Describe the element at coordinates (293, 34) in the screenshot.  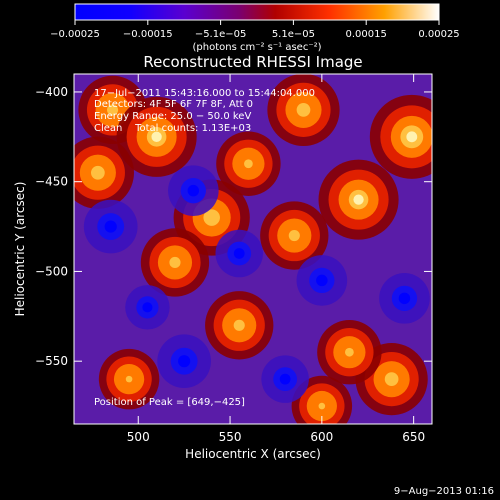
I see `colorbar-tick-label: 5.1e−05` at that location.